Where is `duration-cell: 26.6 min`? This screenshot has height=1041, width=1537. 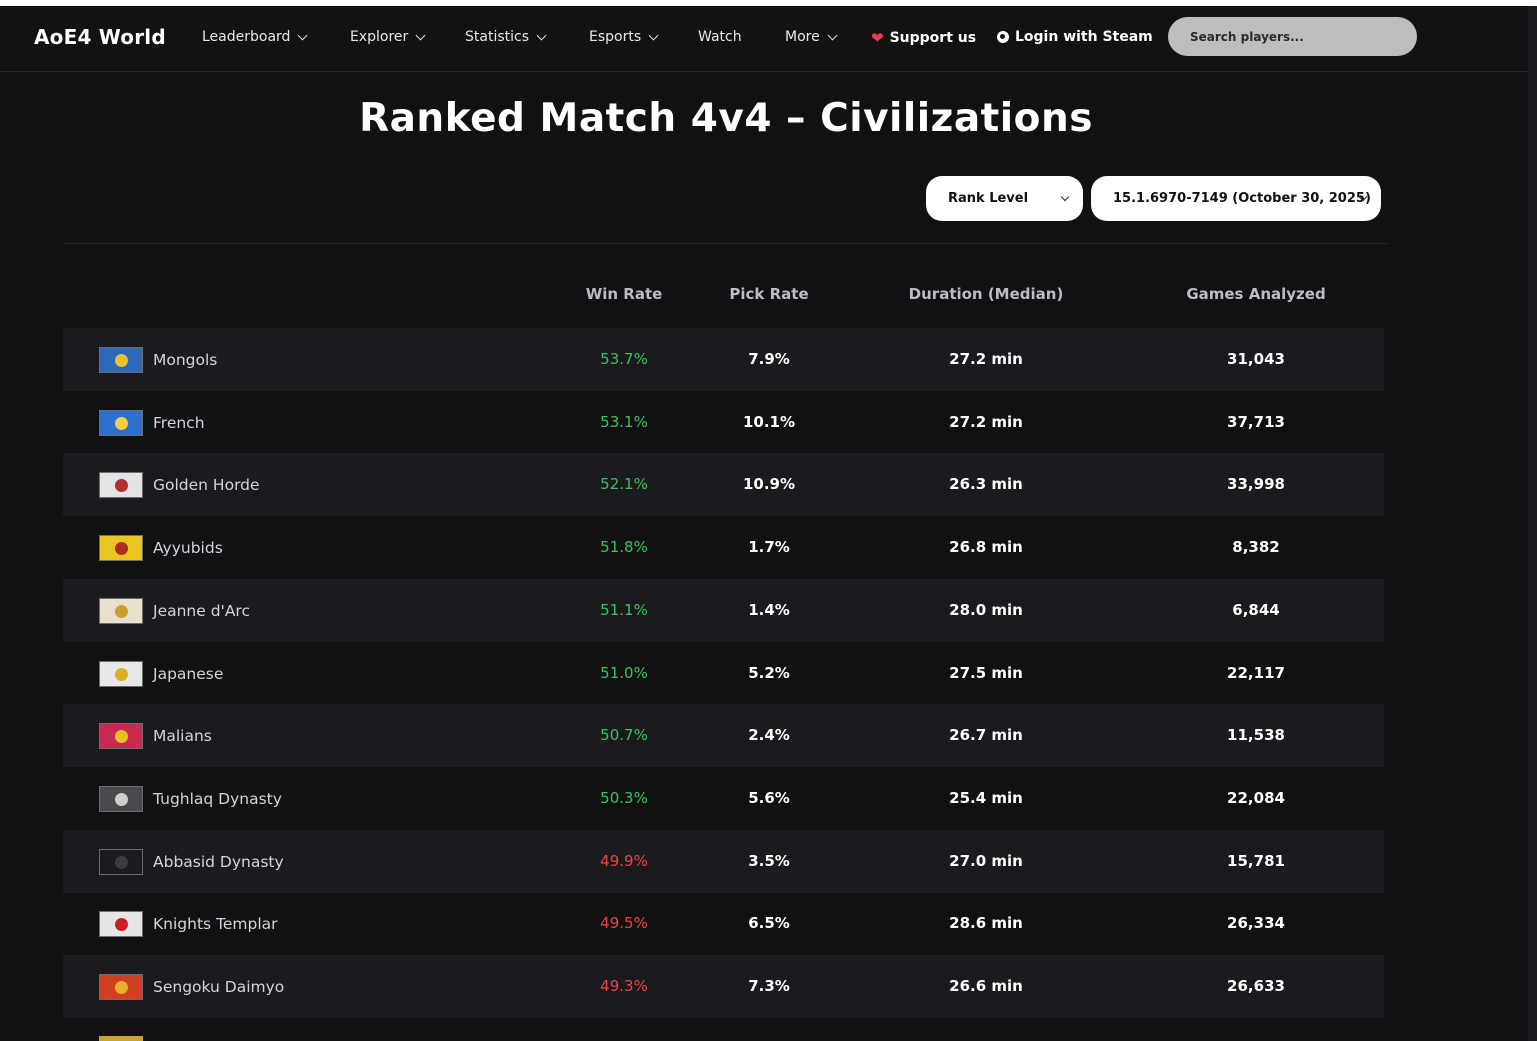 duration-cell: 26.6 min is located at coordinates (986, 986).